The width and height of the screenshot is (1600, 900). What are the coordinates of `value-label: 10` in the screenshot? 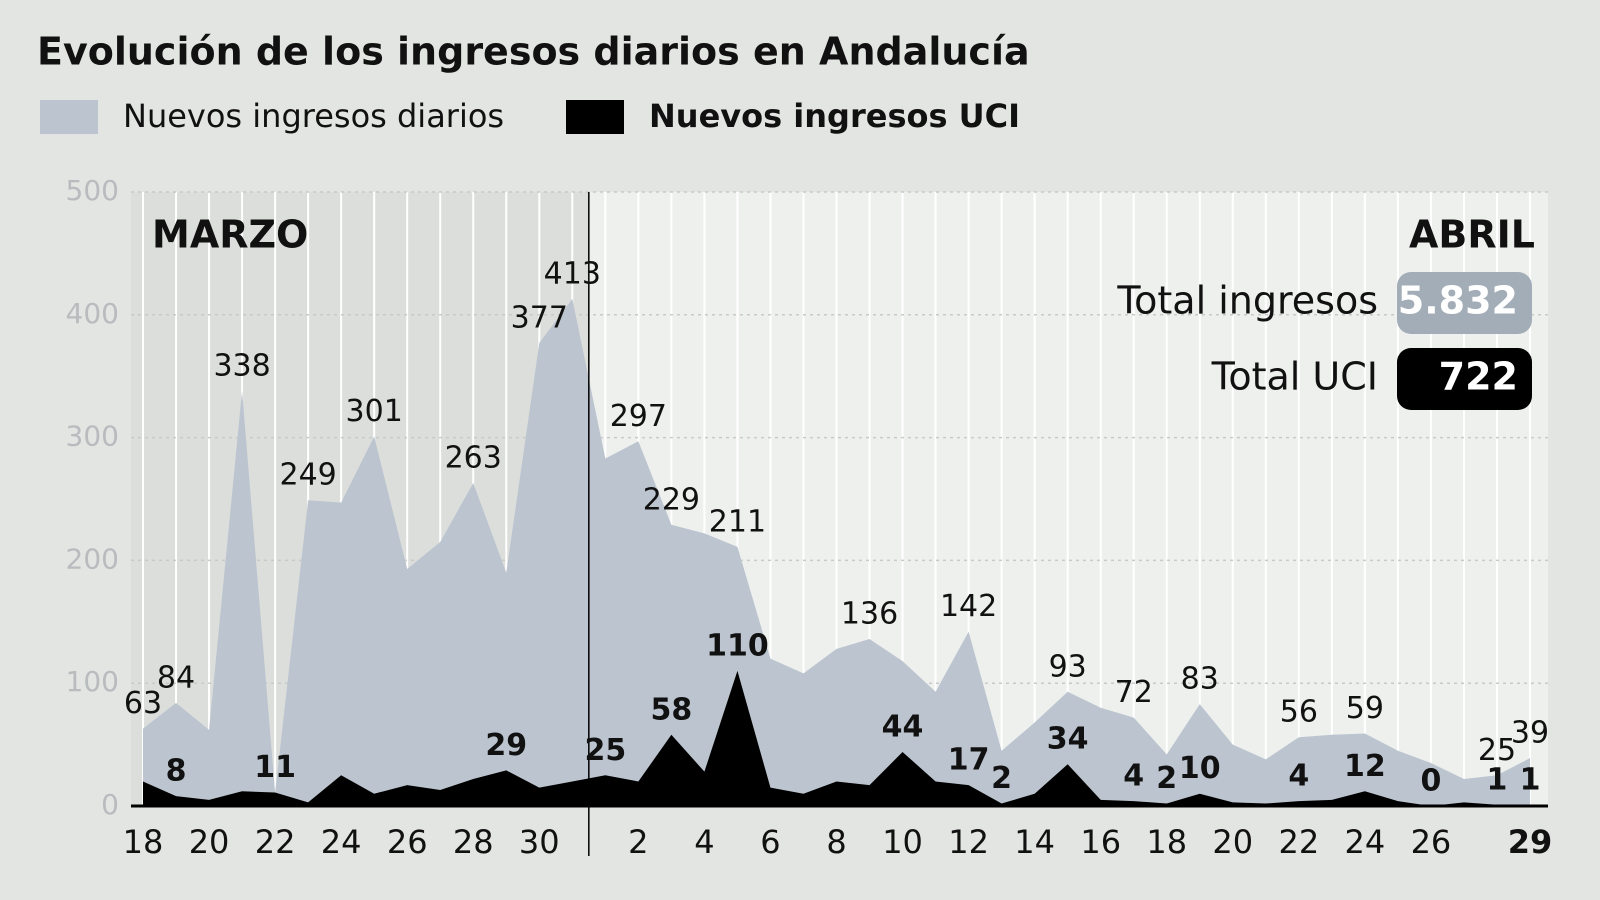 It's located at (1200, 768).